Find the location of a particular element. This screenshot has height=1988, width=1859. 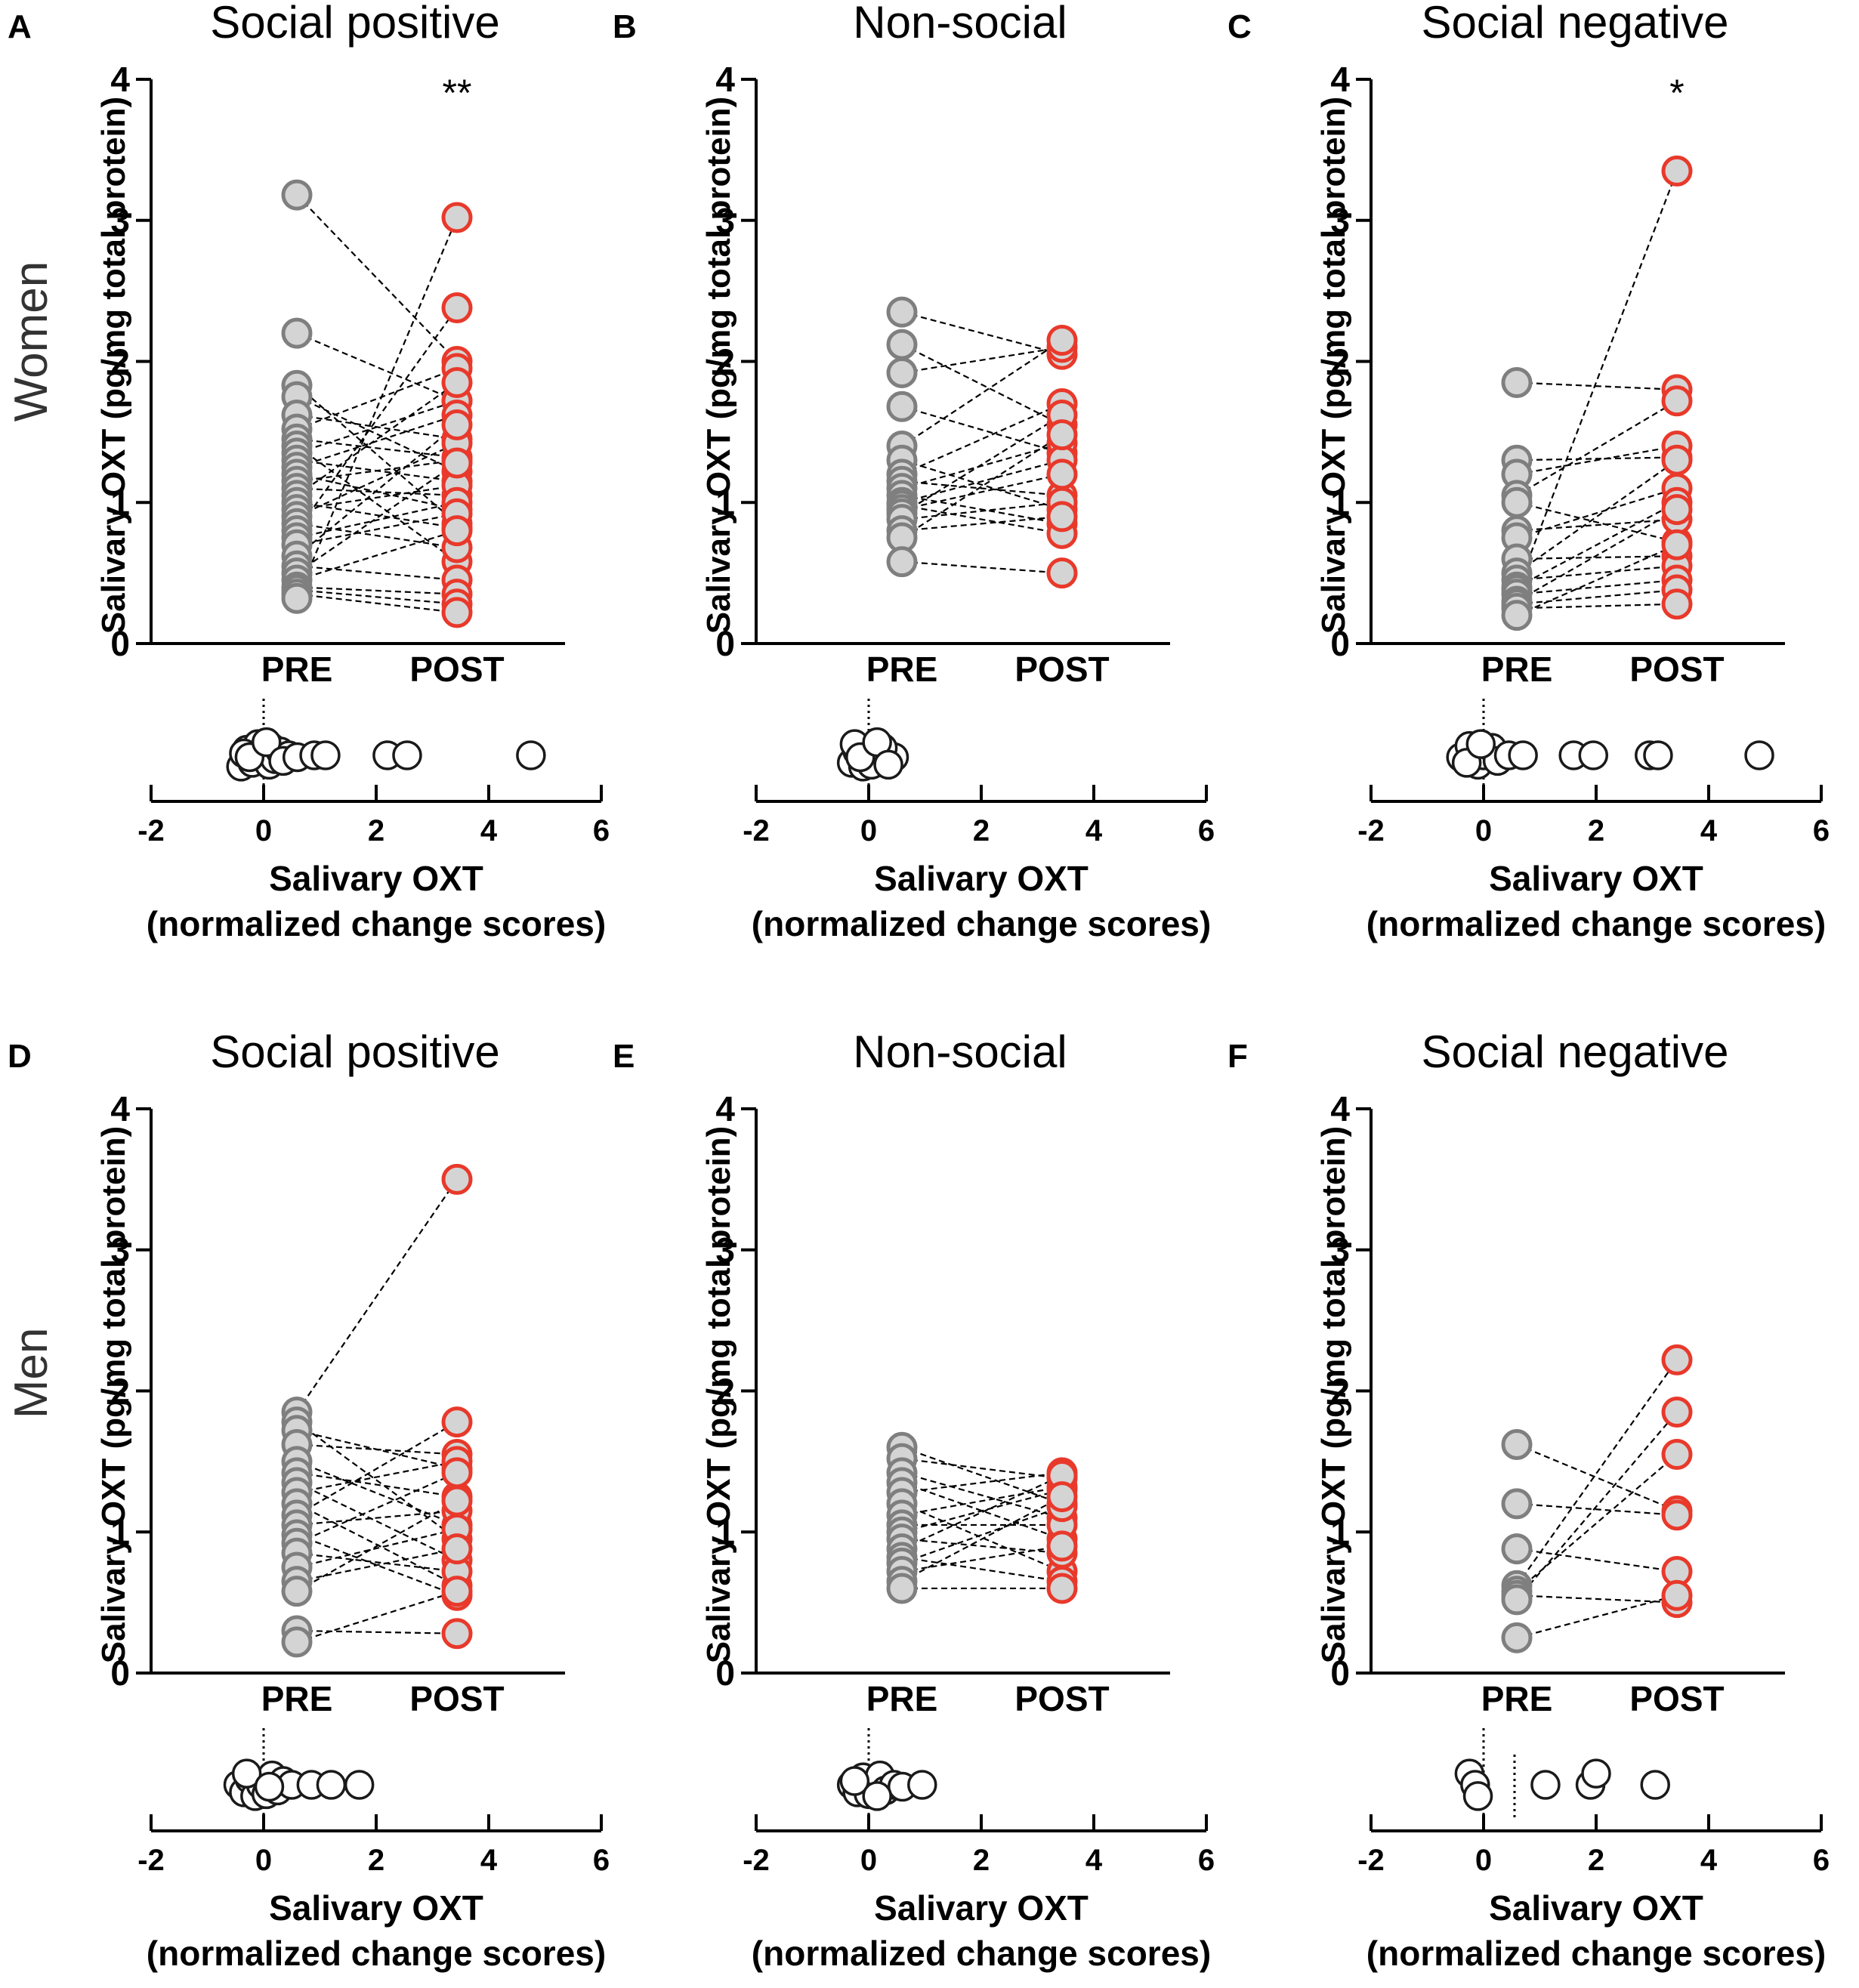

panel-letter: A is located at coordinates (20, 26).